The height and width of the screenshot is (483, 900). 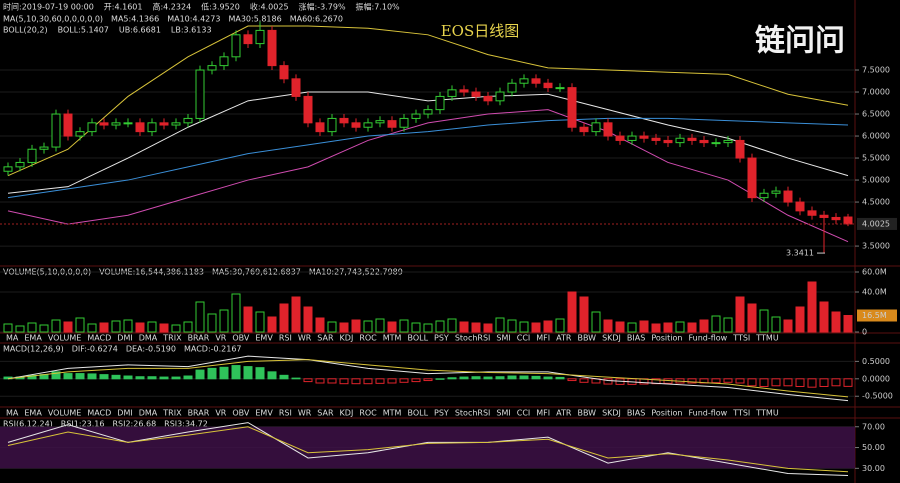 What do you see at coordinates (220, 7) in the screenshot?
I see `header-field: 低:3.9520` at bounding box center [220, 7].